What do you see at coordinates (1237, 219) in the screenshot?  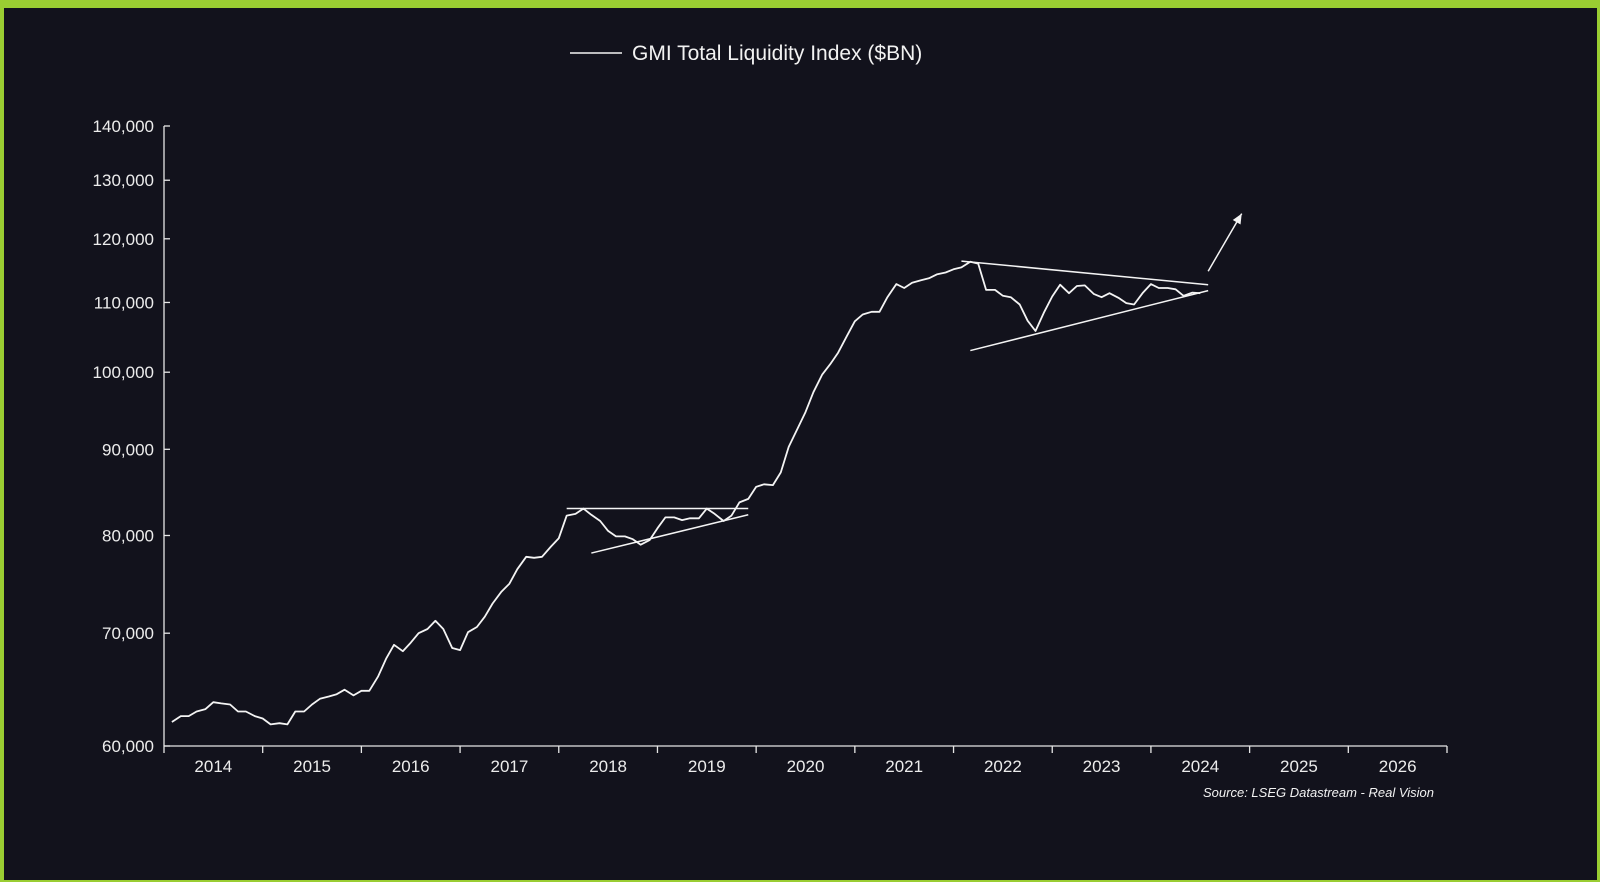 I see `arrowhead` at bounding box center [1237, 219].